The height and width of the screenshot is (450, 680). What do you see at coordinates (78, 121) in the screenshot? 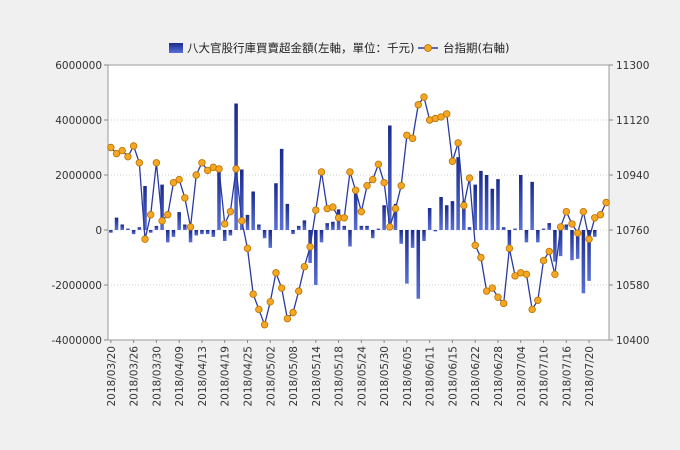
I see `left-axis-tick-label: 4000000` at bounding box center [78, 121].